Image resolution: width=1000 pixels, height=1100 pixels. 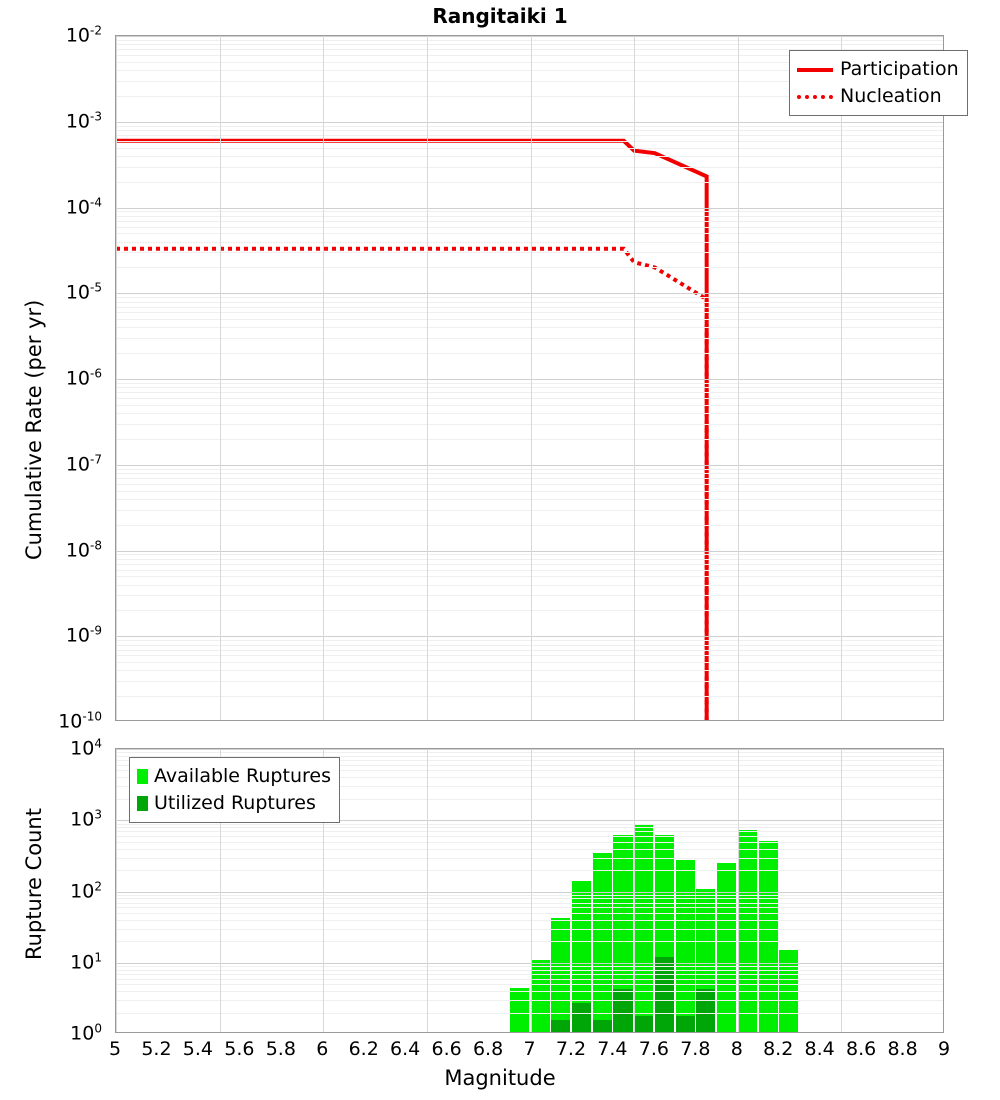 I want to click on x-axis-label: Magnitude, so click(x=500, y=1078).